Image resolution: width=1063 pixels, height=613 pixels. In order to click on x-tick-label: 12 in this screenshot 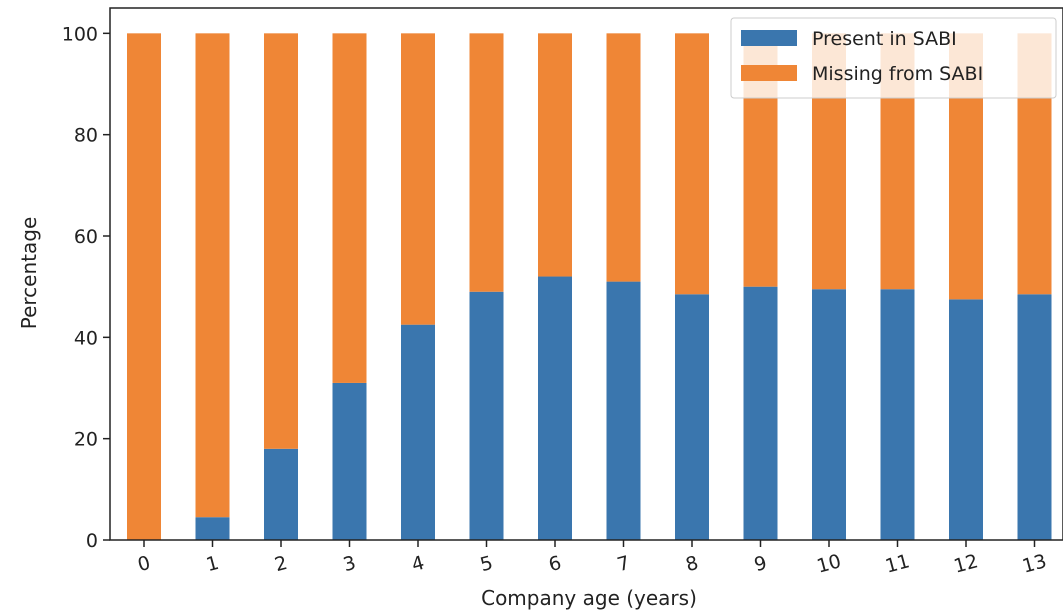, I will do `click(965, 564)`.